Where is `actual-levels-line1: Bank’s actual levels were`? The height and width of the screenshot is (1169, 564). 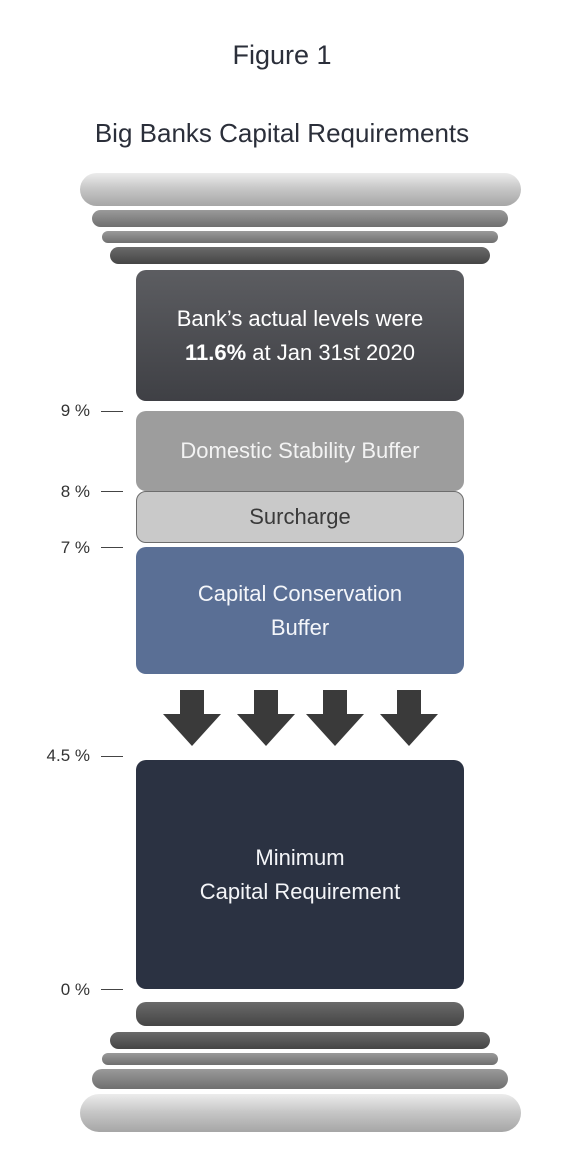 actual-levels-line1: Bank’s actual levels were is located at coordinates (300, 318).